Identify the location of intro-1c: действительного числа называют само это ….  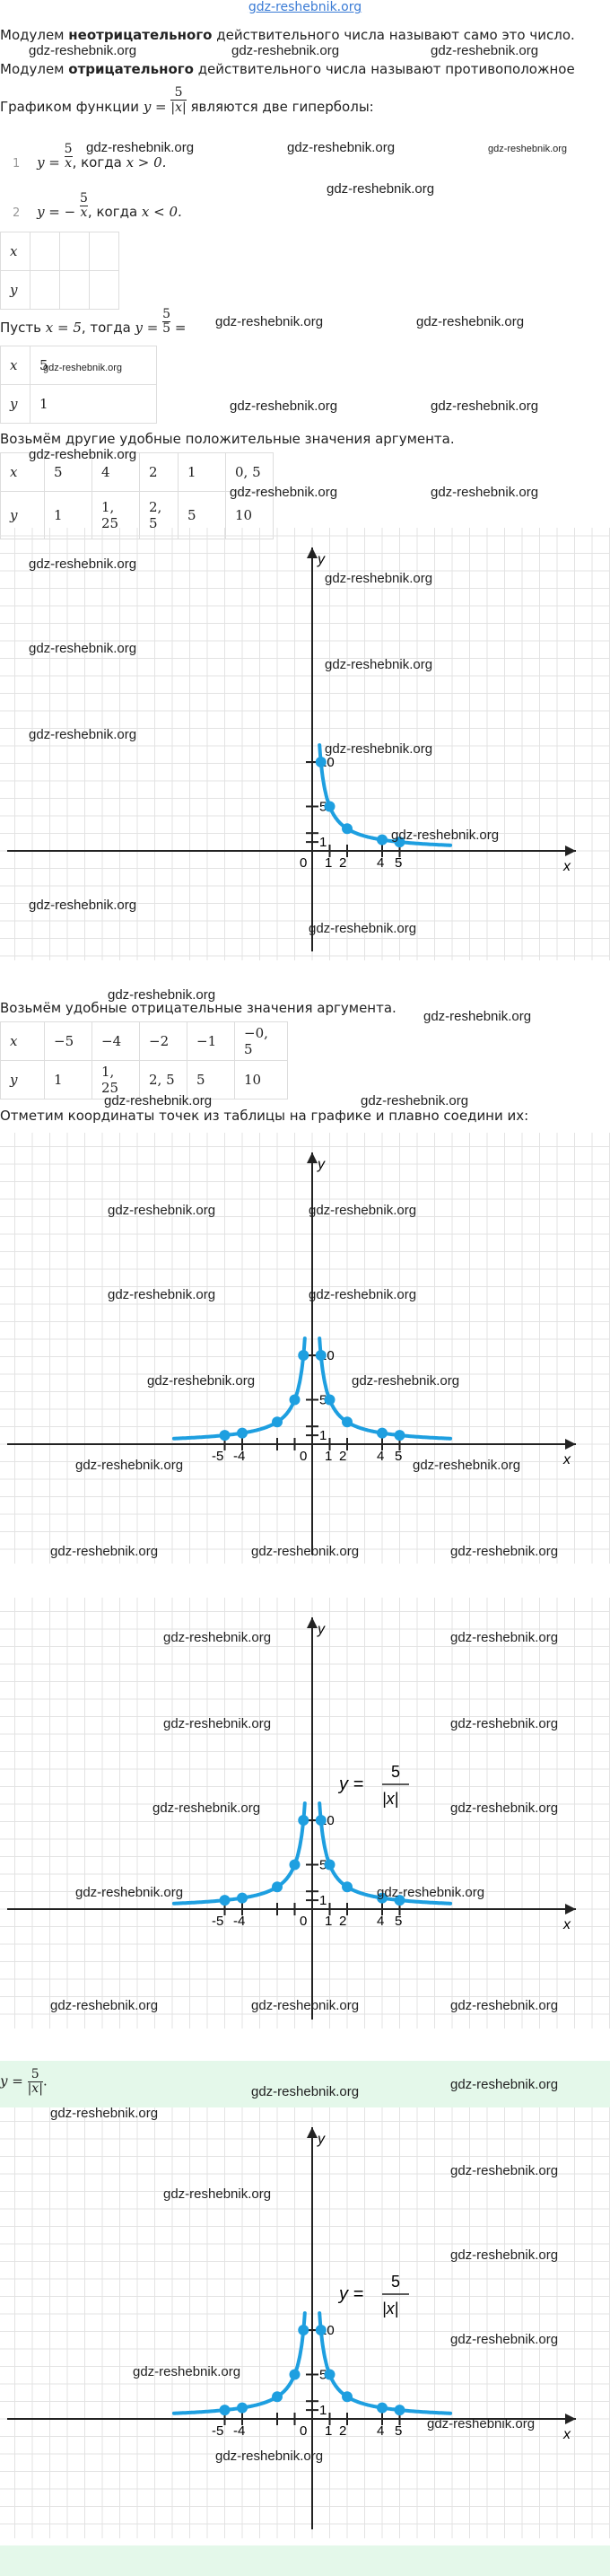
(393, 35).